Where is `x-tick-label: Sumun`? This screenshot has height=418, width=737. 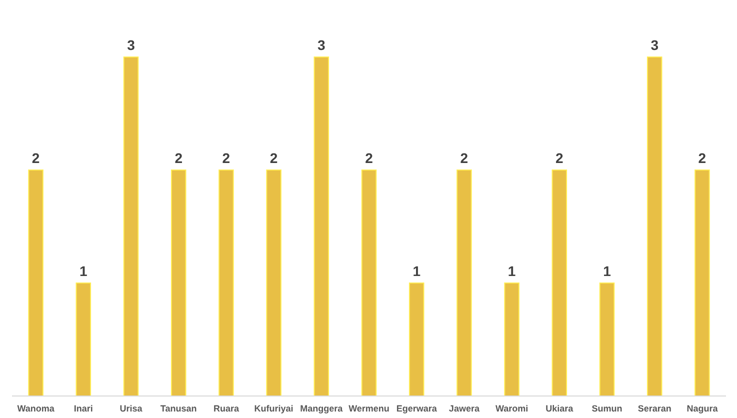 x-tick-label: Sumun is located at coordinates (607, 408).